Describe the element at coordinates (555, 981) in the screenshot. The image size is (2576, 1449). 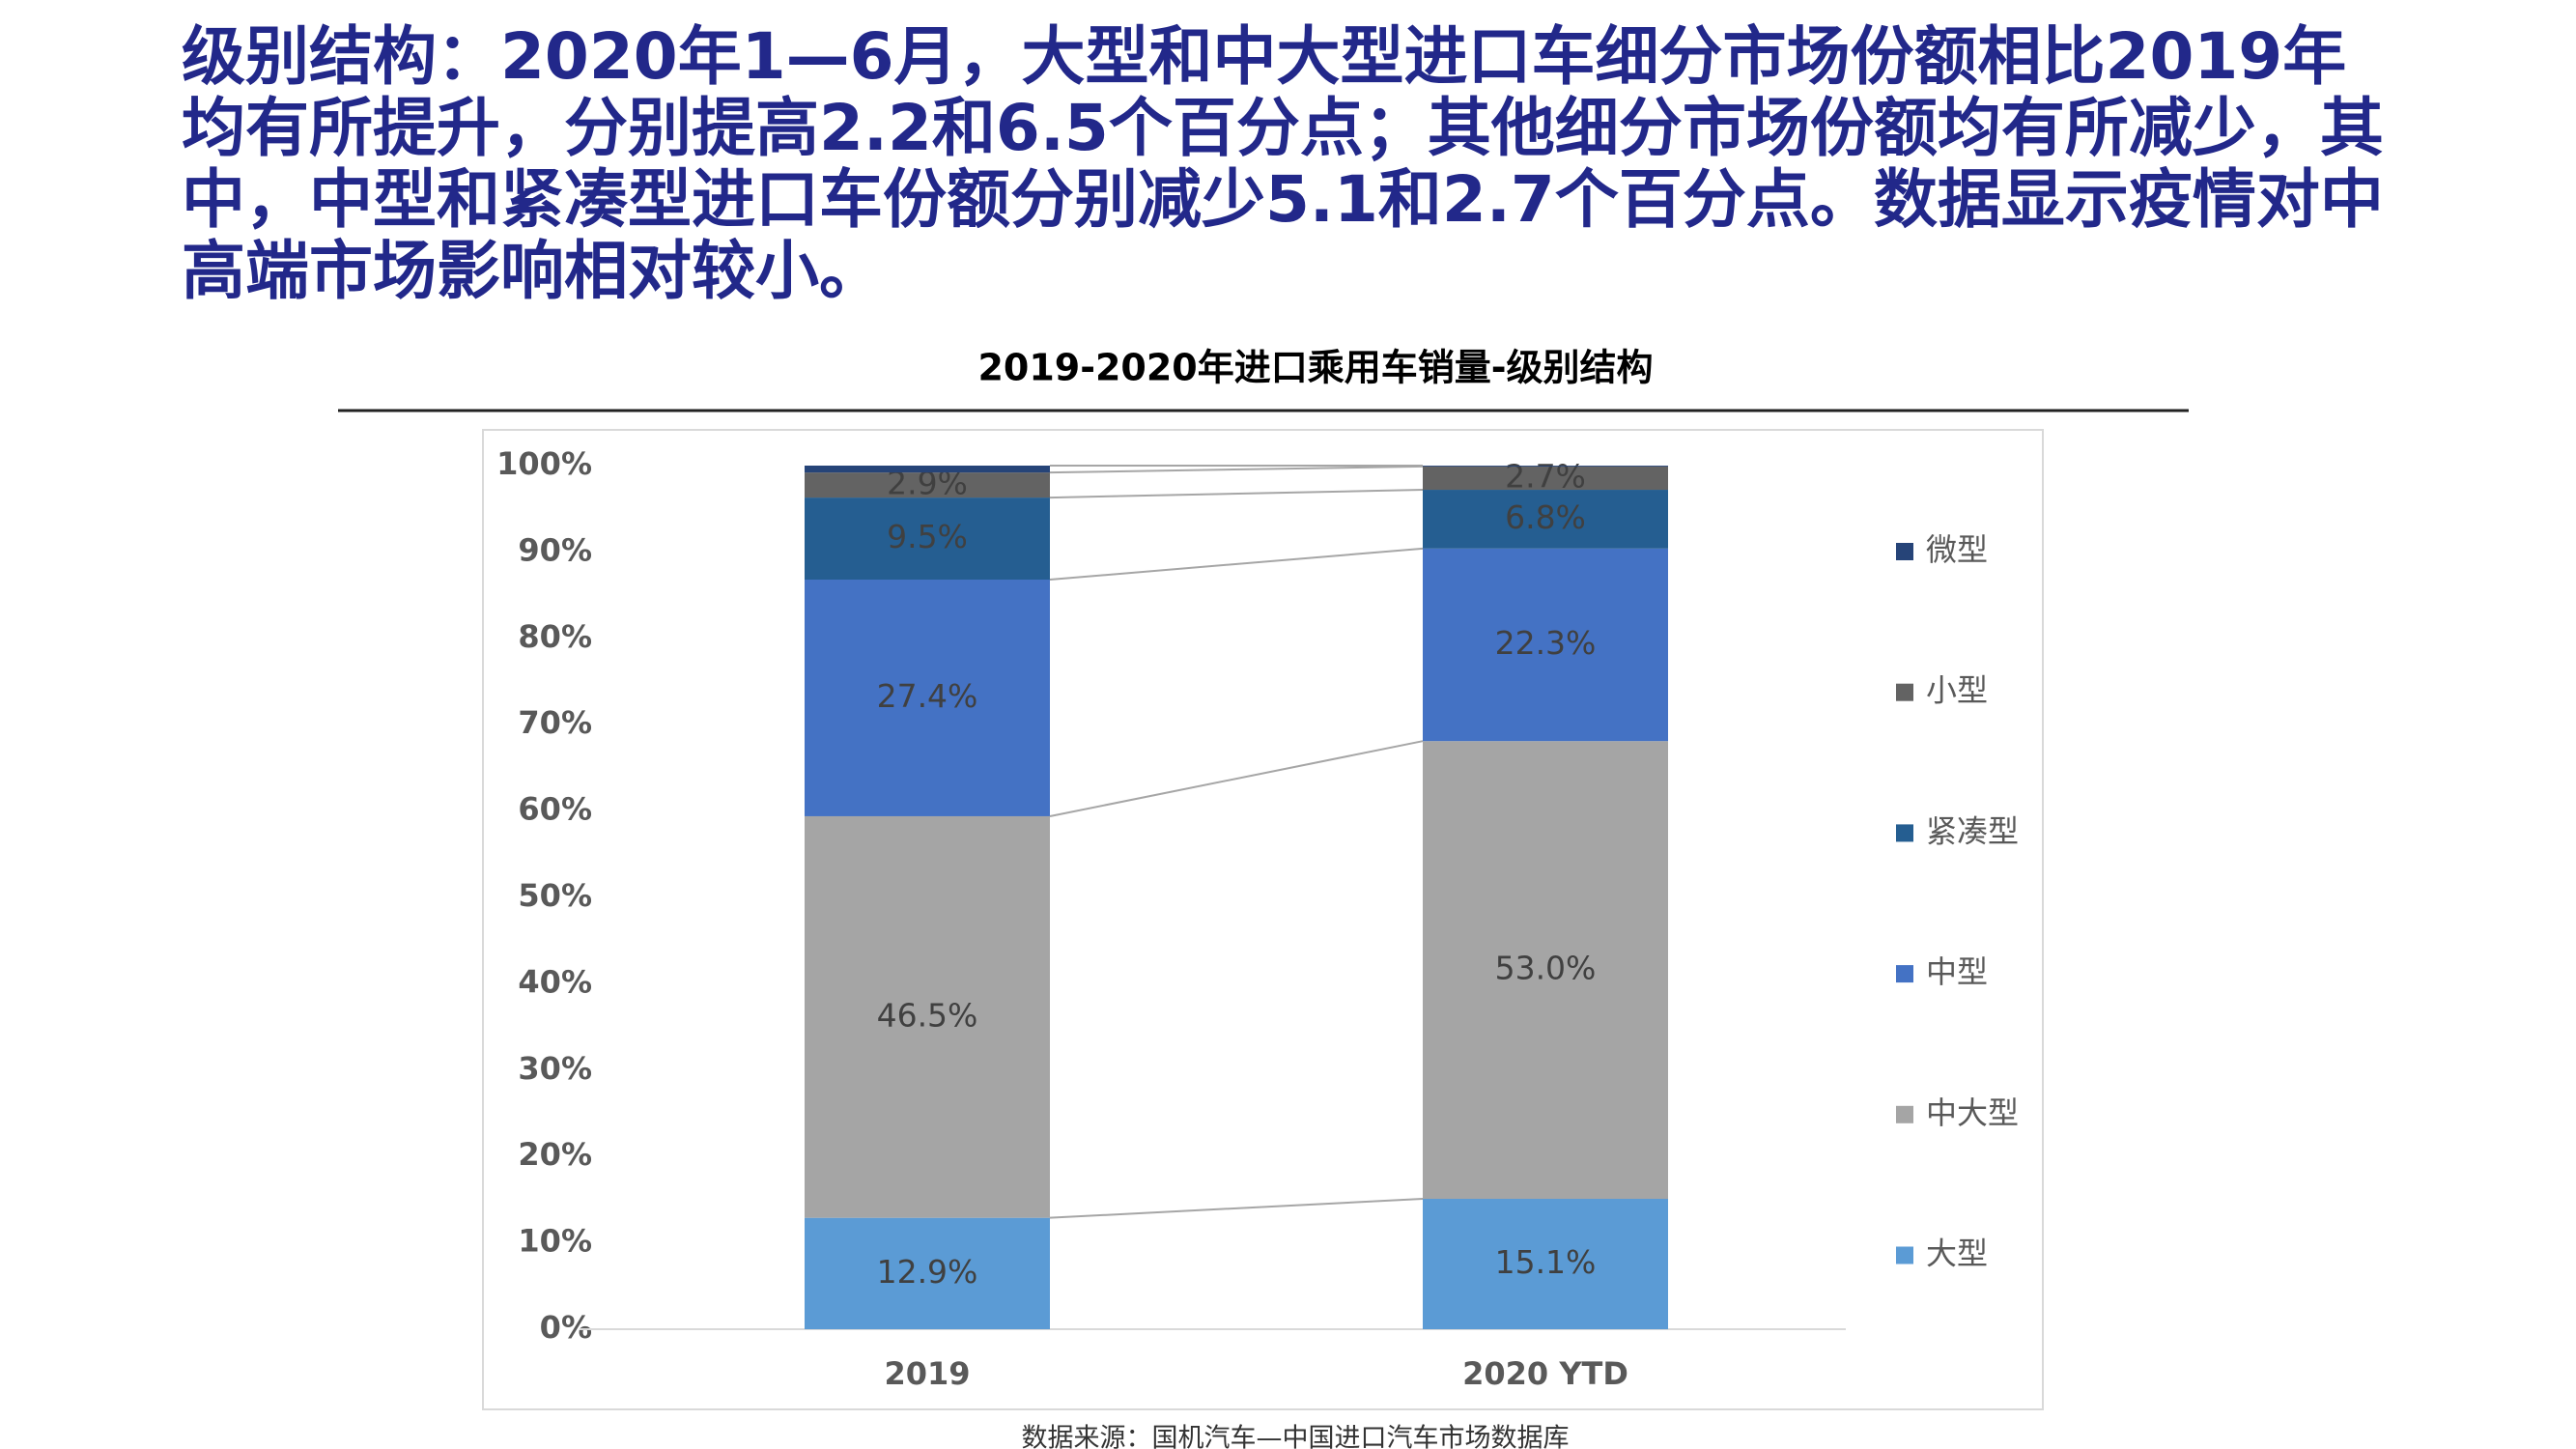
I see `y-tick-label: 40%` at that location.